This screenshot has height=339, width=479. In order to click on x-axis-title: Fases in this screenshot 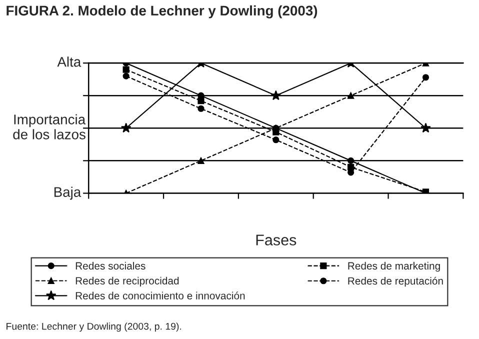, I will do `click(276, 240)`.